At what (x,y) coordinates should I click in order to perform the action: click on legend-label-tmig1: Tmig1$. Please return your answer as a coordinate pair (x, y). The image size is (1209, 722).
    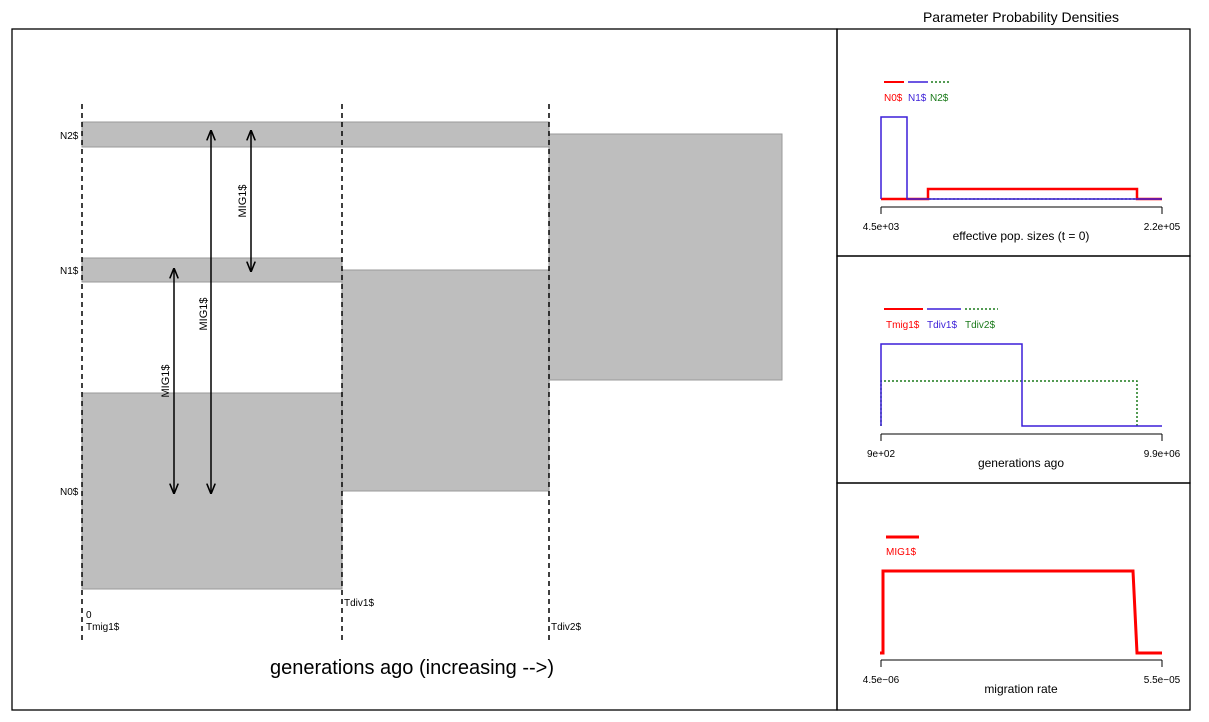
    Looking at the image, I should click on (903, 325).